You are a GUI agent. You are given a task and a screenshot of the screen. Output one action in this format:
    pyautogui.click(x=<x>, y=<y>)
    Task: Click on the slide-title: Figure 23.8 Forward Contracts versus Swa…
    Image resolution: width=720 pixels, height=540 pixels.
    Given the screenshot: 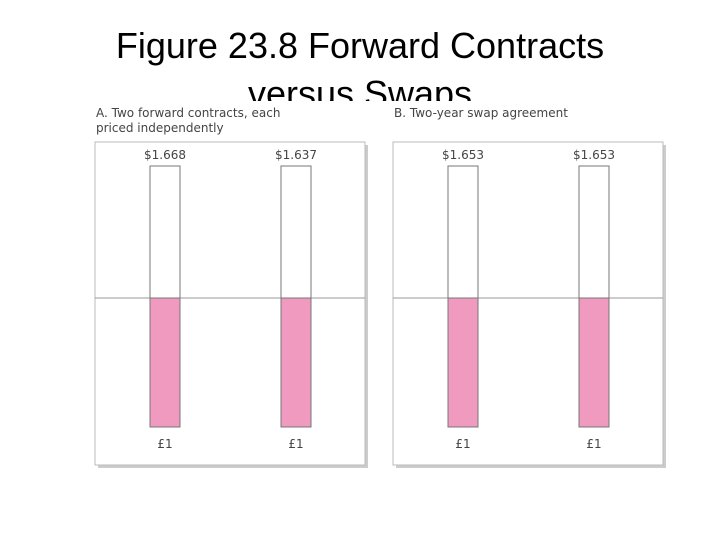 What is the action you would take?
    pyautogui.click(x=360, y=69)
    